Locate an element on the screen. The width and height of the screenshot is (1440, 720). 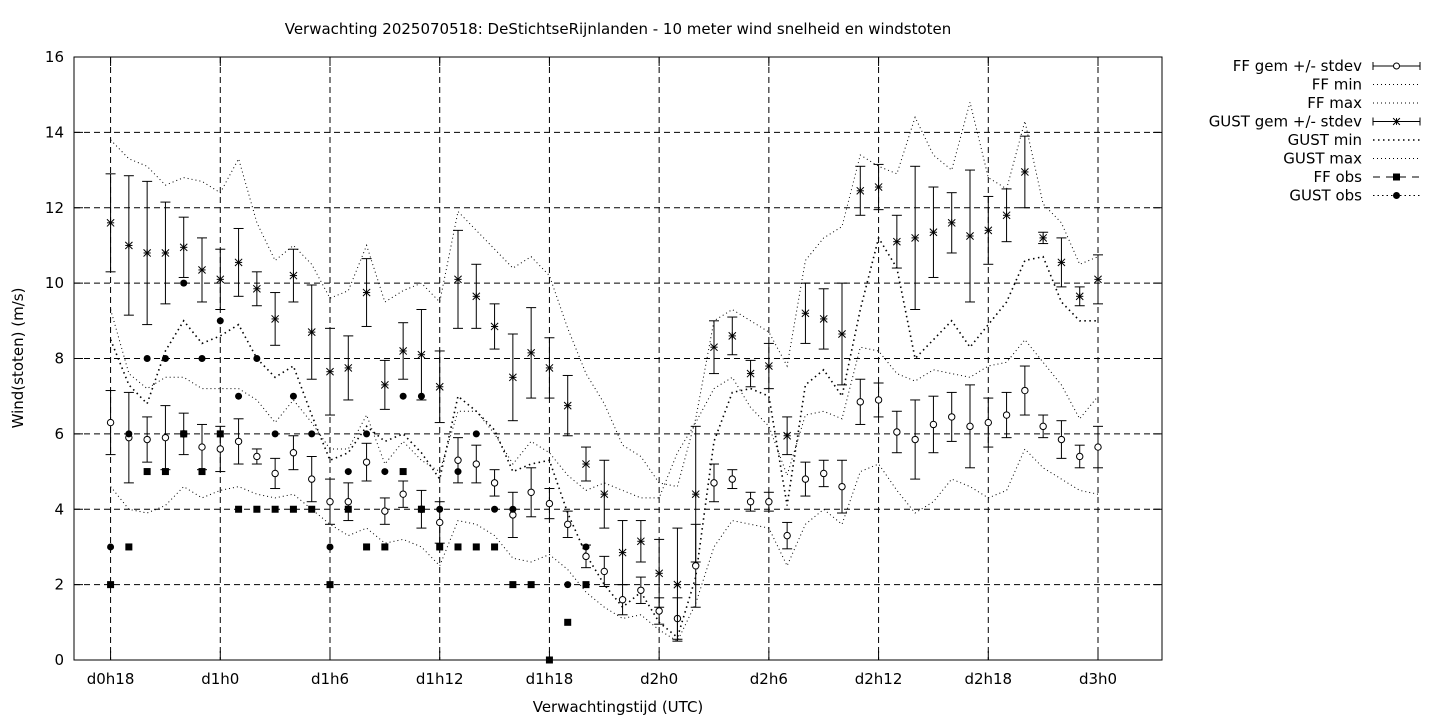
legend-label: GUST min is located at coordinates (1325, 140).